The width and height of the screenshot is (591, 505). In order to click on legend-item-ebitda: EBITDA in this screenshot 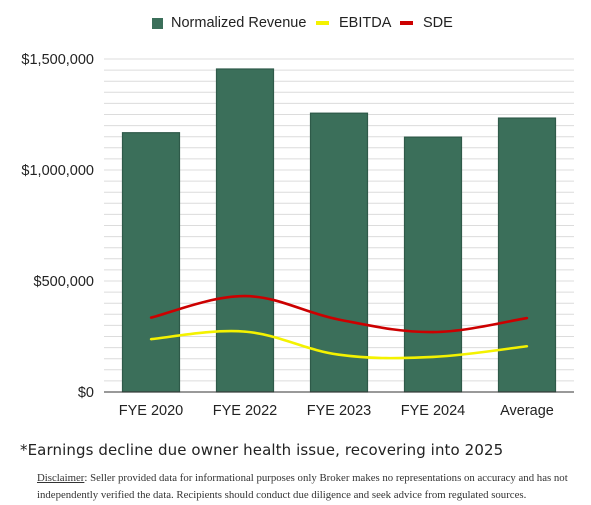, I will do `click(353, 23)`.